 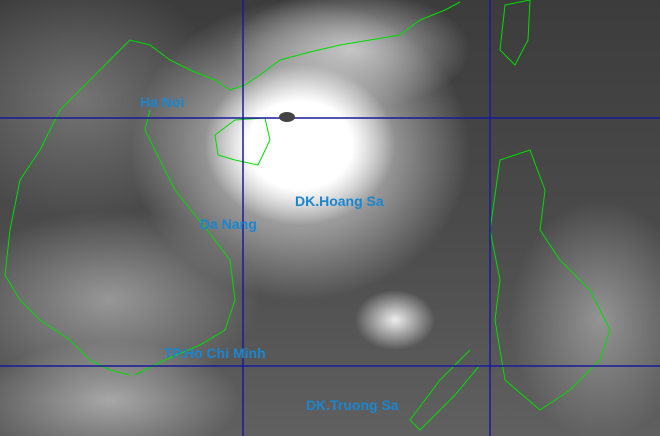 What do you see at coordinates (242, 141) in the screenshot?
I see `coastline-hainan` at bounding box center [242, 141].